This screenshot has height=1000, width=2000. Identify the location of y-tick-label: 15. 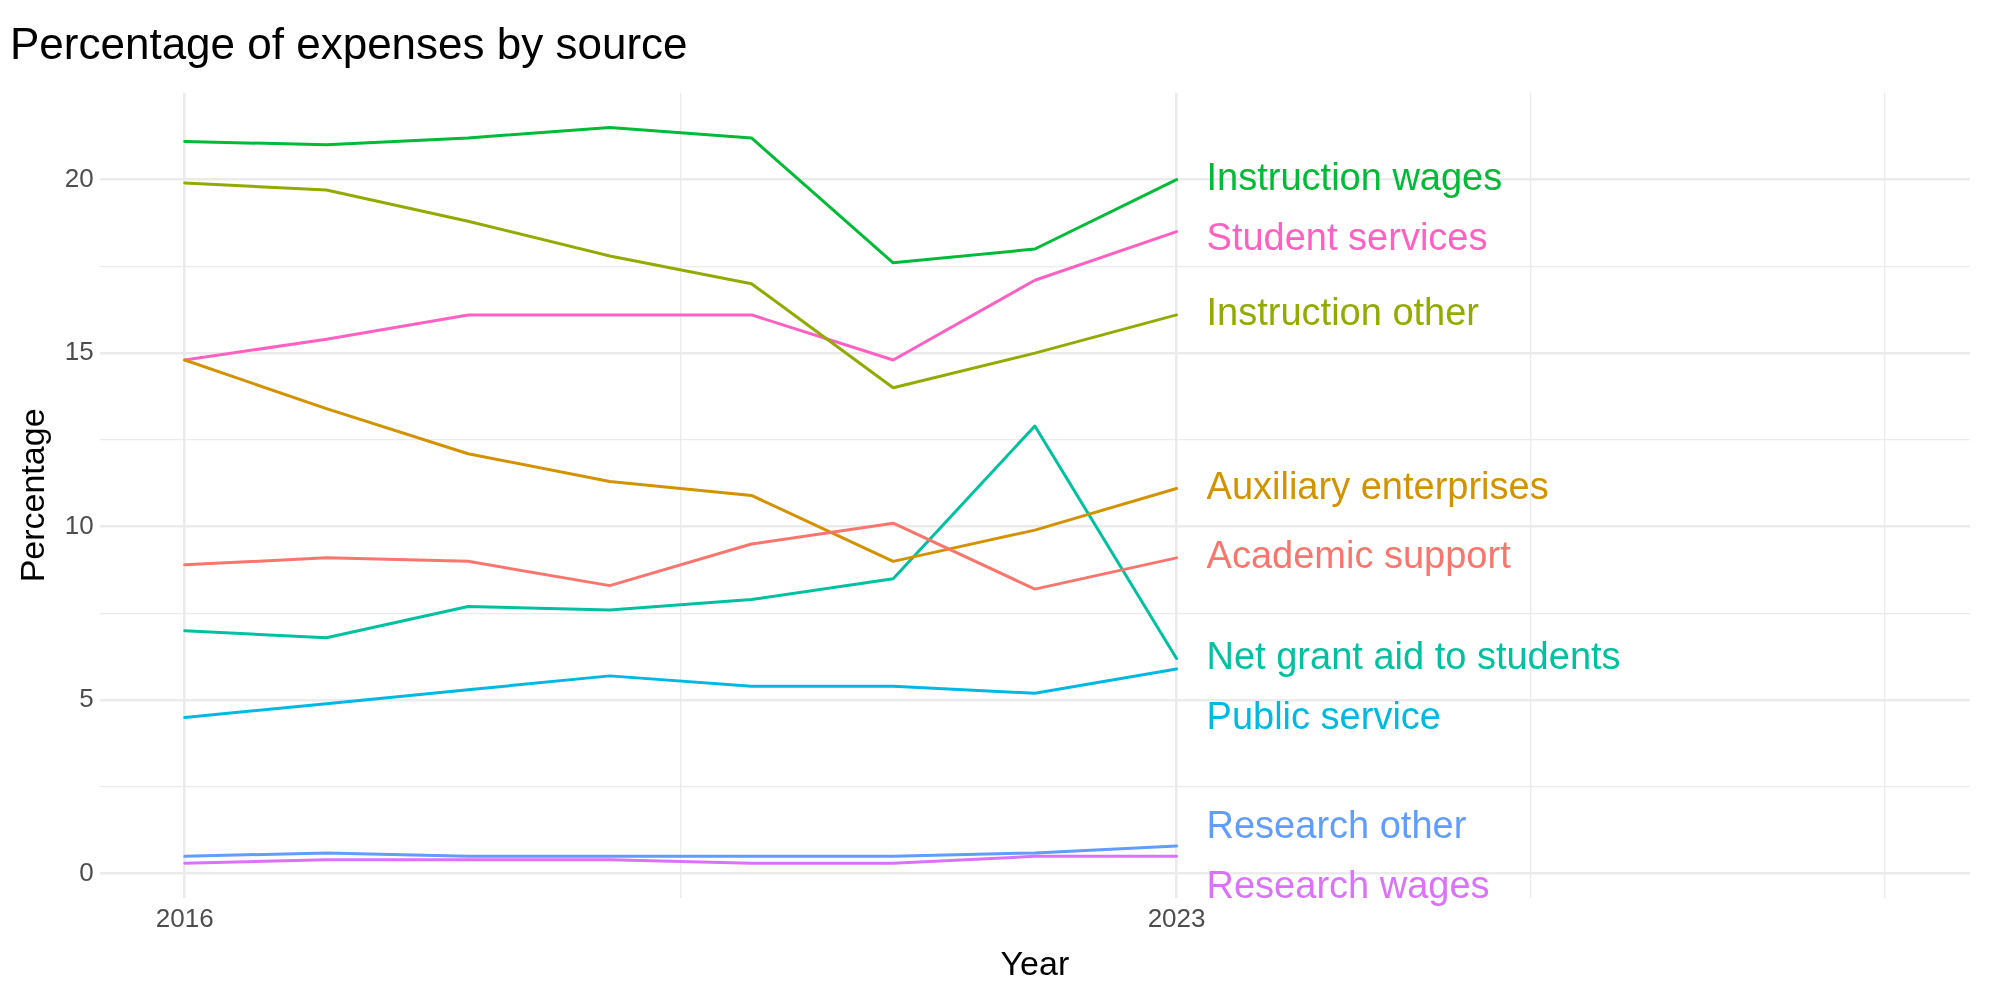
(79, 351).